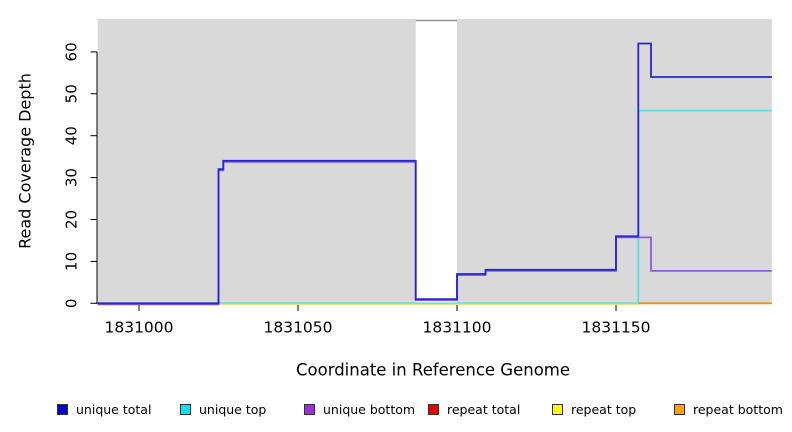 This screenshot has height=432, width=792. What do you see at coordinates (679, 409) in the screenshot?
I see `repeat-bottom-swatch` at bounding box center [679, 409].